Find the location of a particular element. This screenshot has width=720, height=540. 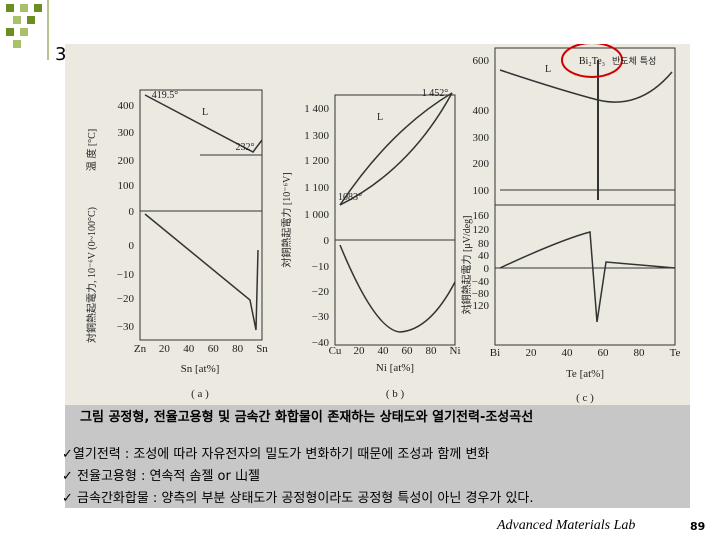

y-tick-label: 120 is located at coordinates (481, 230).